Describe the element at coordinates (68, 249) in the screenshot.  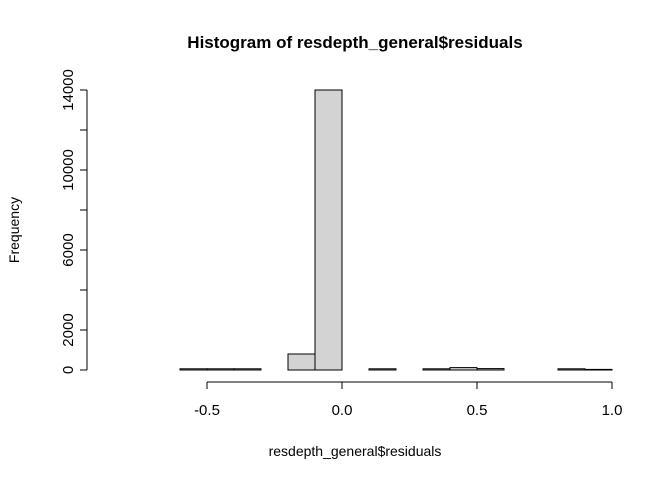
I see `y-tick-label: 6000` at that location.